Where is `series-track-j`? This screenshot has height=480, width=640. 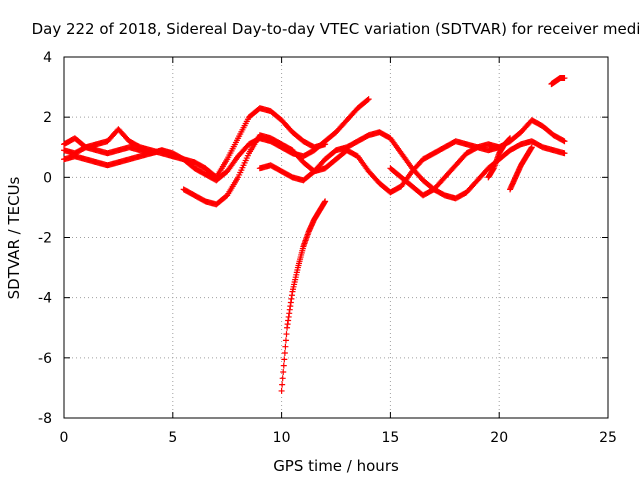
series-track-j is located at coordinates (558, 81).